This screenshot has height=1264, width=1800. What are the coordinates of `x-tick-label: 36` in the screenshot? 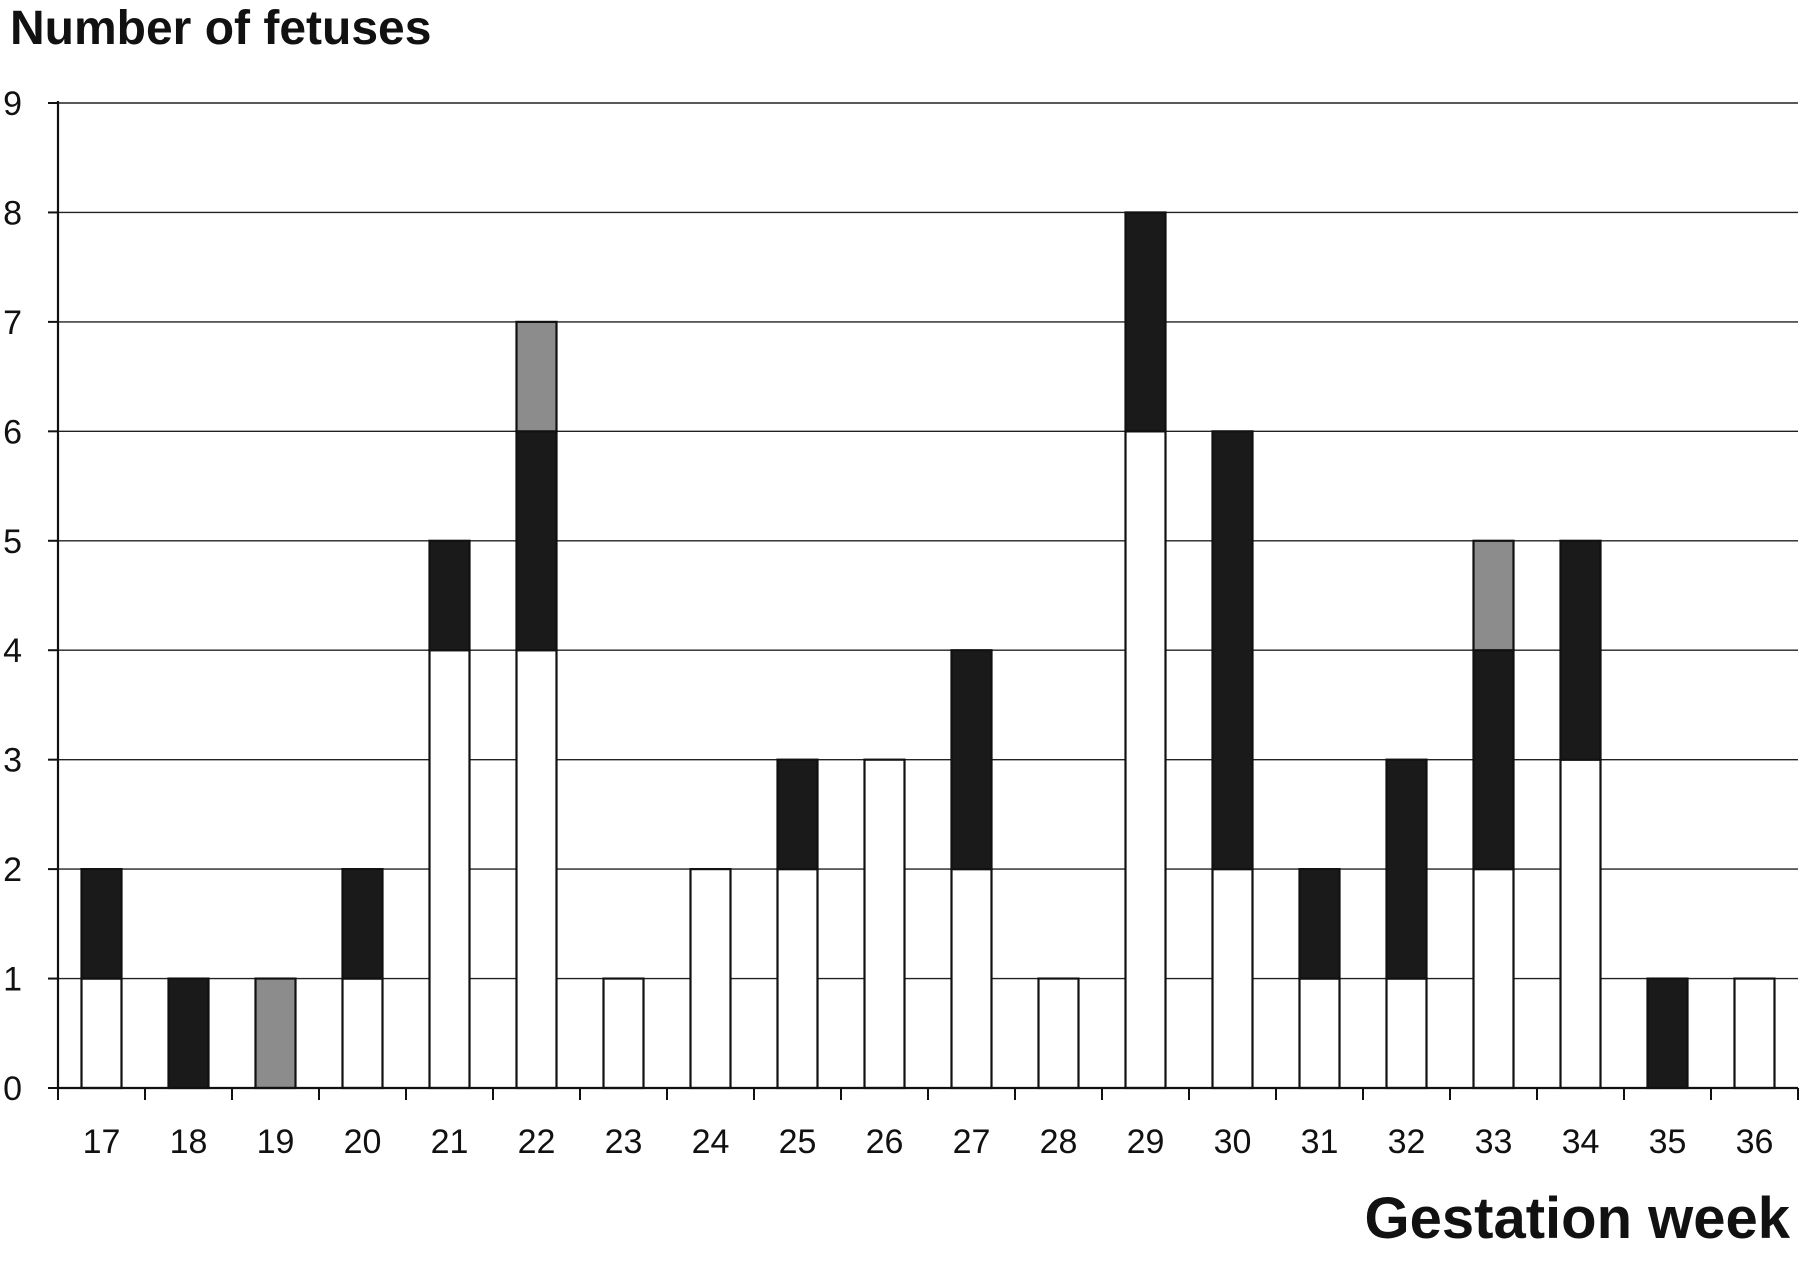 It's located at (1755, 1142).